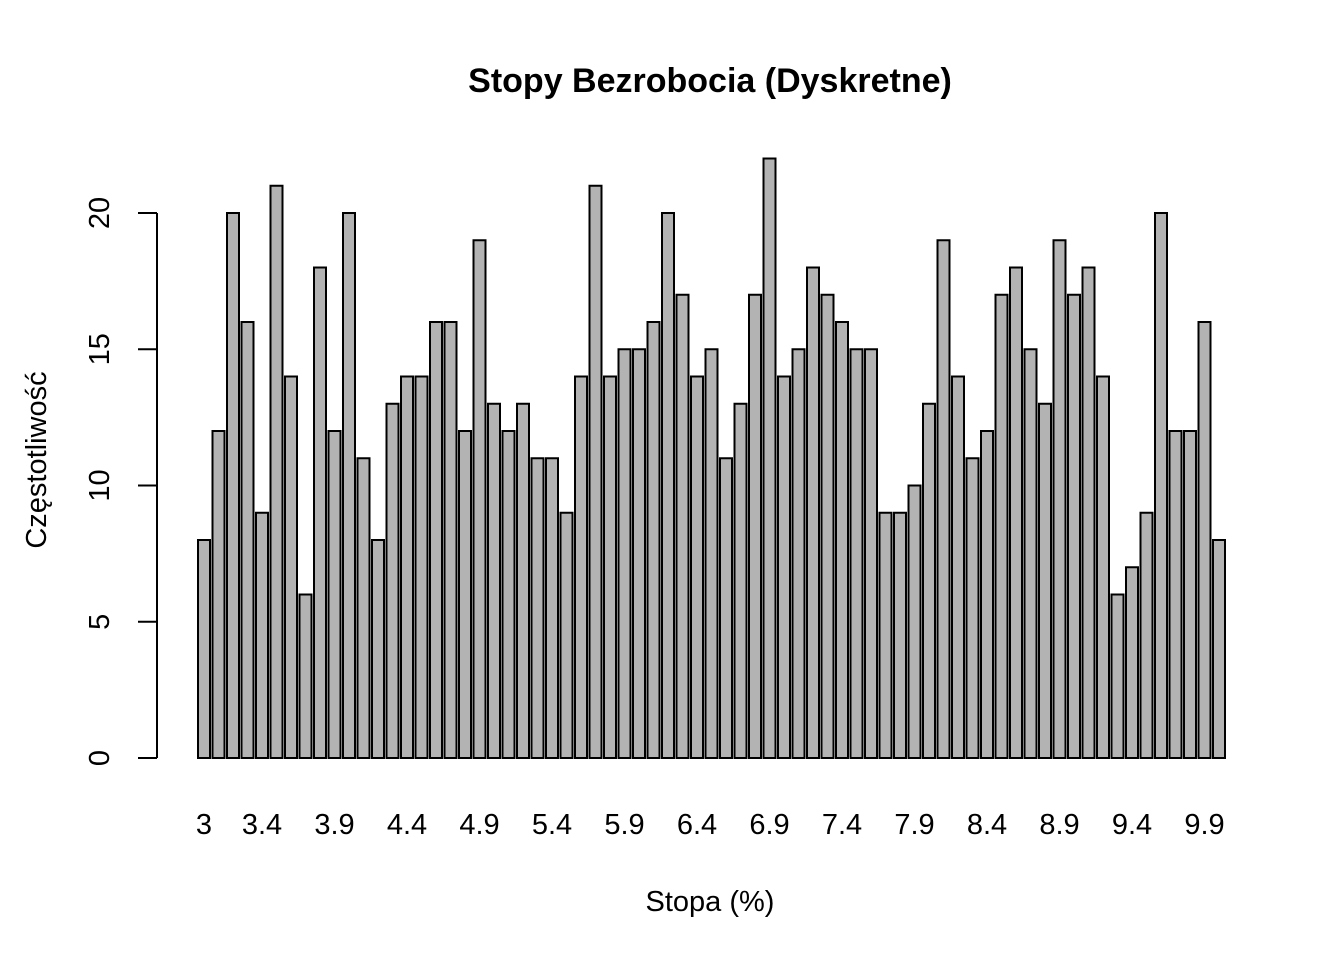  Describe the element at coordinates (856, 553) in the screenshot. I see `bar-7.5` at that location.